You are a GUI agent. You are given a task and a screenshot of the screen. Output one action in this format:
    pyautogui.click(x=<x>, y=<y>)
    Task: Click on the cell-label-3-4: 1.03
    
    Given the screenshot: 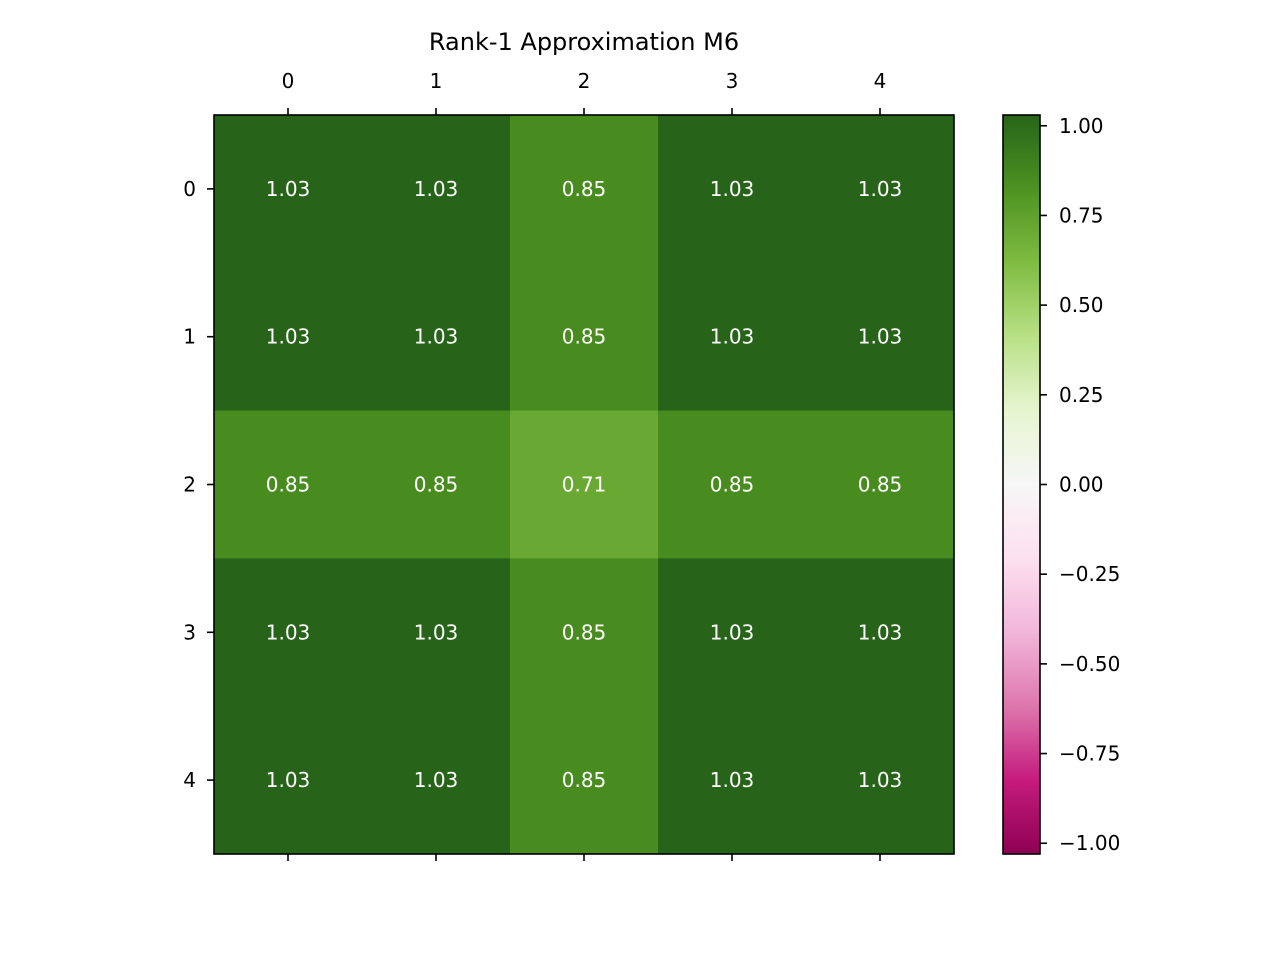 What is the action you would take?
    pyautogui.click(x=880, y=632)
    